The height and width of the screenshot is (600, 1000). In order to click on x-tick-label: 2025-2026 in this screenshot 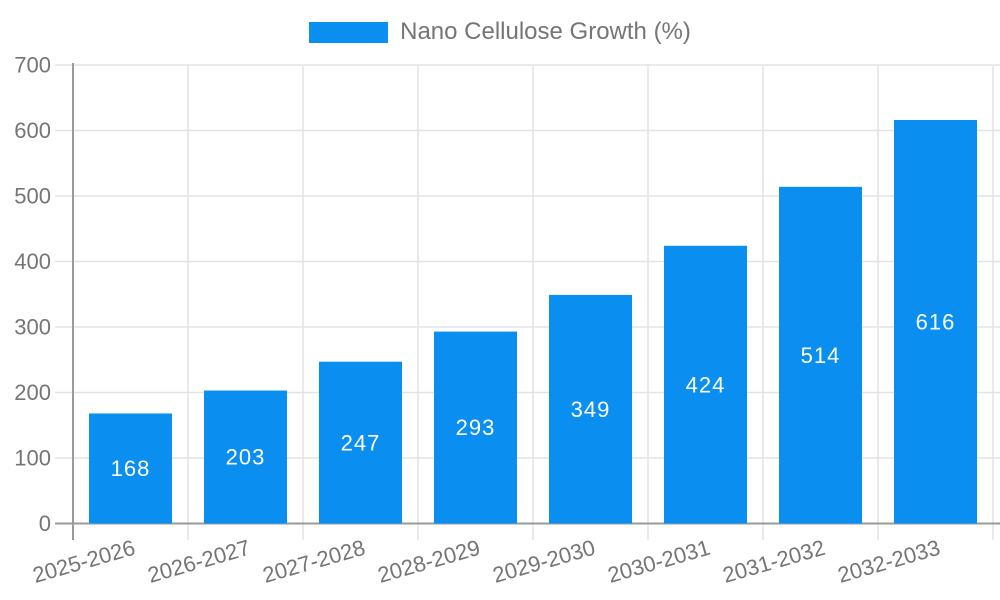, I will do `click(84, 561)`.